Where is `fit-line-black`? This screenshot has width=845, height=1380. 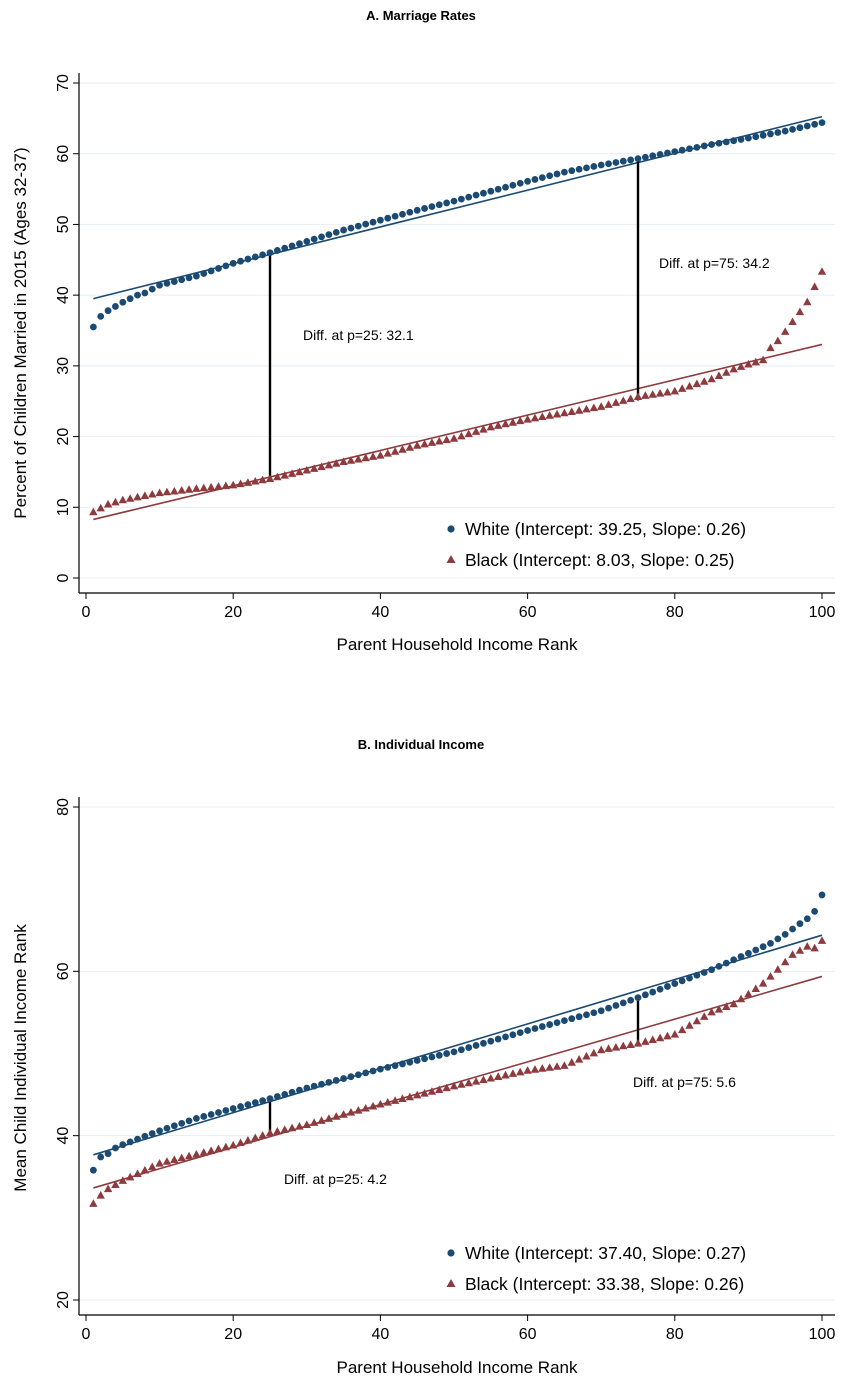
fit-line-black is located at coordinates (458, 432).